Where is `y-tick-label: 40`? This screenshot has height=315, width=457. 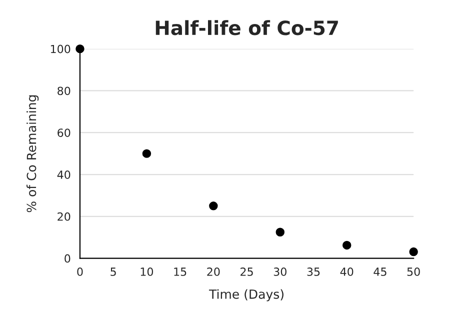 y-tick-label: 40 is located at coordinates (63, 174).